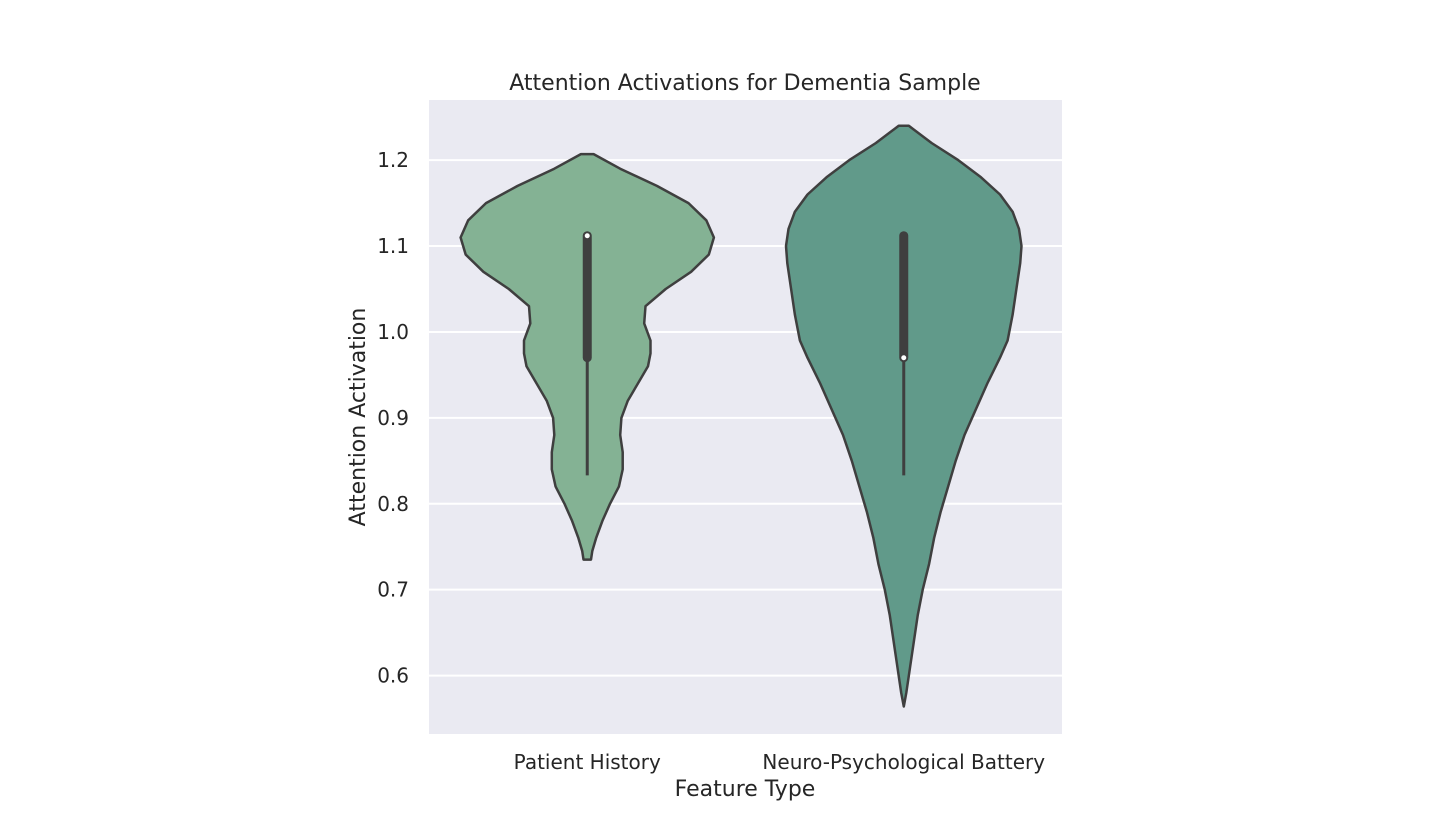  What do you see at coordinates (393, 590) in the screenshot?
I see `y-tick-label: 0.7` at bounding box center [393, 590].